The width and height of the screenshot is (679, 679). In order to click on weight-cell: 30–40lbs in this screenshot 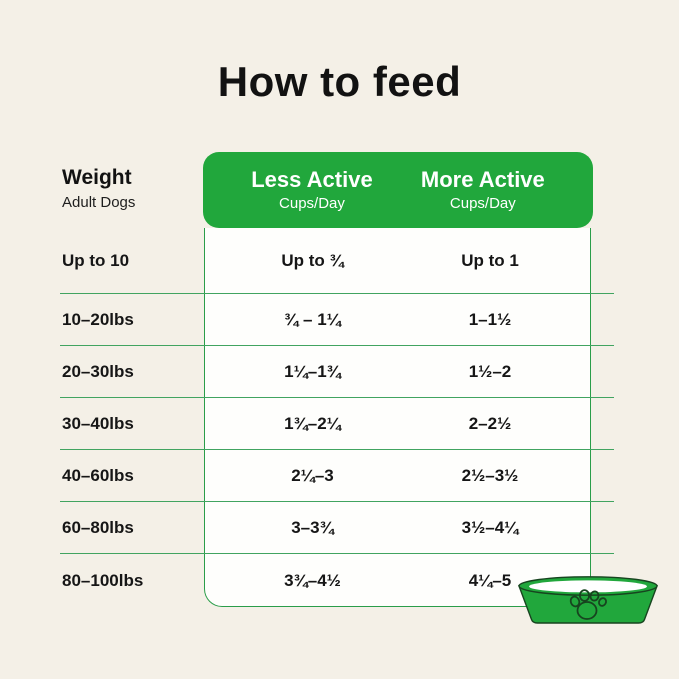, I will do `click(98, 423)`.